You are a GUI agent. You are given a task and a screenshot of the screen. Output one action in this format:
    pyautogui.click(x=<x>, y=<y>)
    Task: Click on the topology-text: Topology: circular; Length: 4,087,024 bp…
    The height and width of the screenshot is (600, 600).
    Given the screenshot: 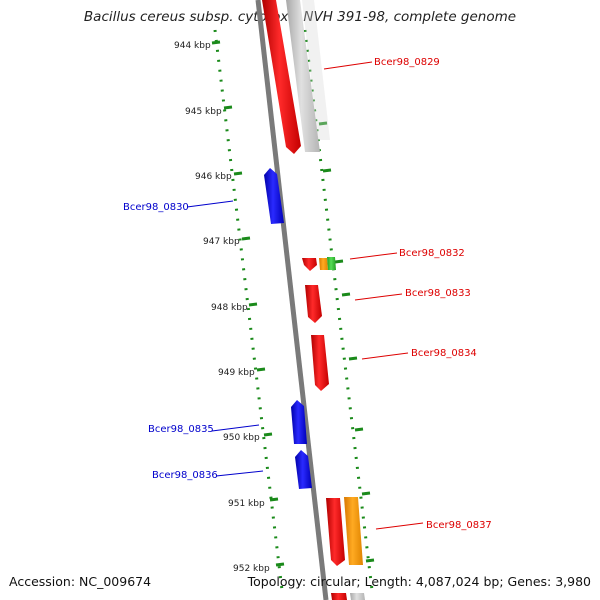 What is the action you would take?
    pyautogui.click(x=419, y=581)
    